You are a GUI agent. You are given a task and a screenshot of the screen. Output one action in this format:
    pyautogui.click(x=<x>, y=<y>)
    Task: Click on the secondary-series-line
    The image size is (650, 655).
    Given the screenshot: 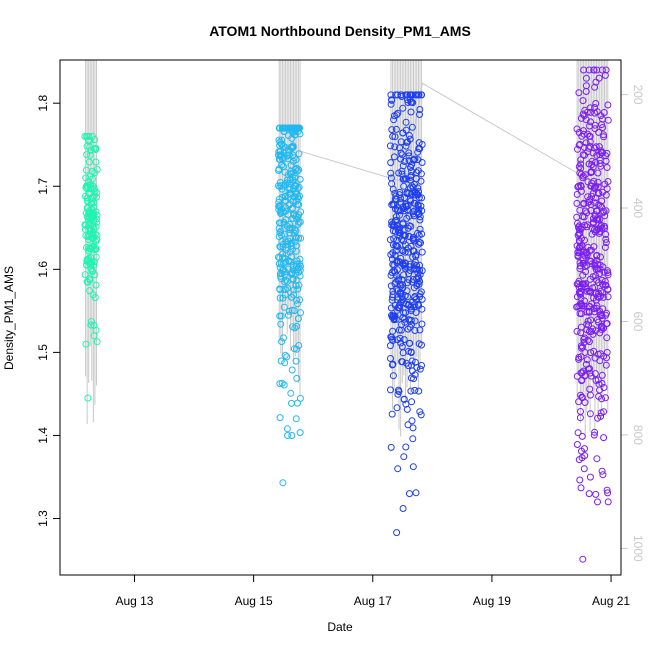 What is the action you would take?
    pyautogui.click(x=440, y=133)
    